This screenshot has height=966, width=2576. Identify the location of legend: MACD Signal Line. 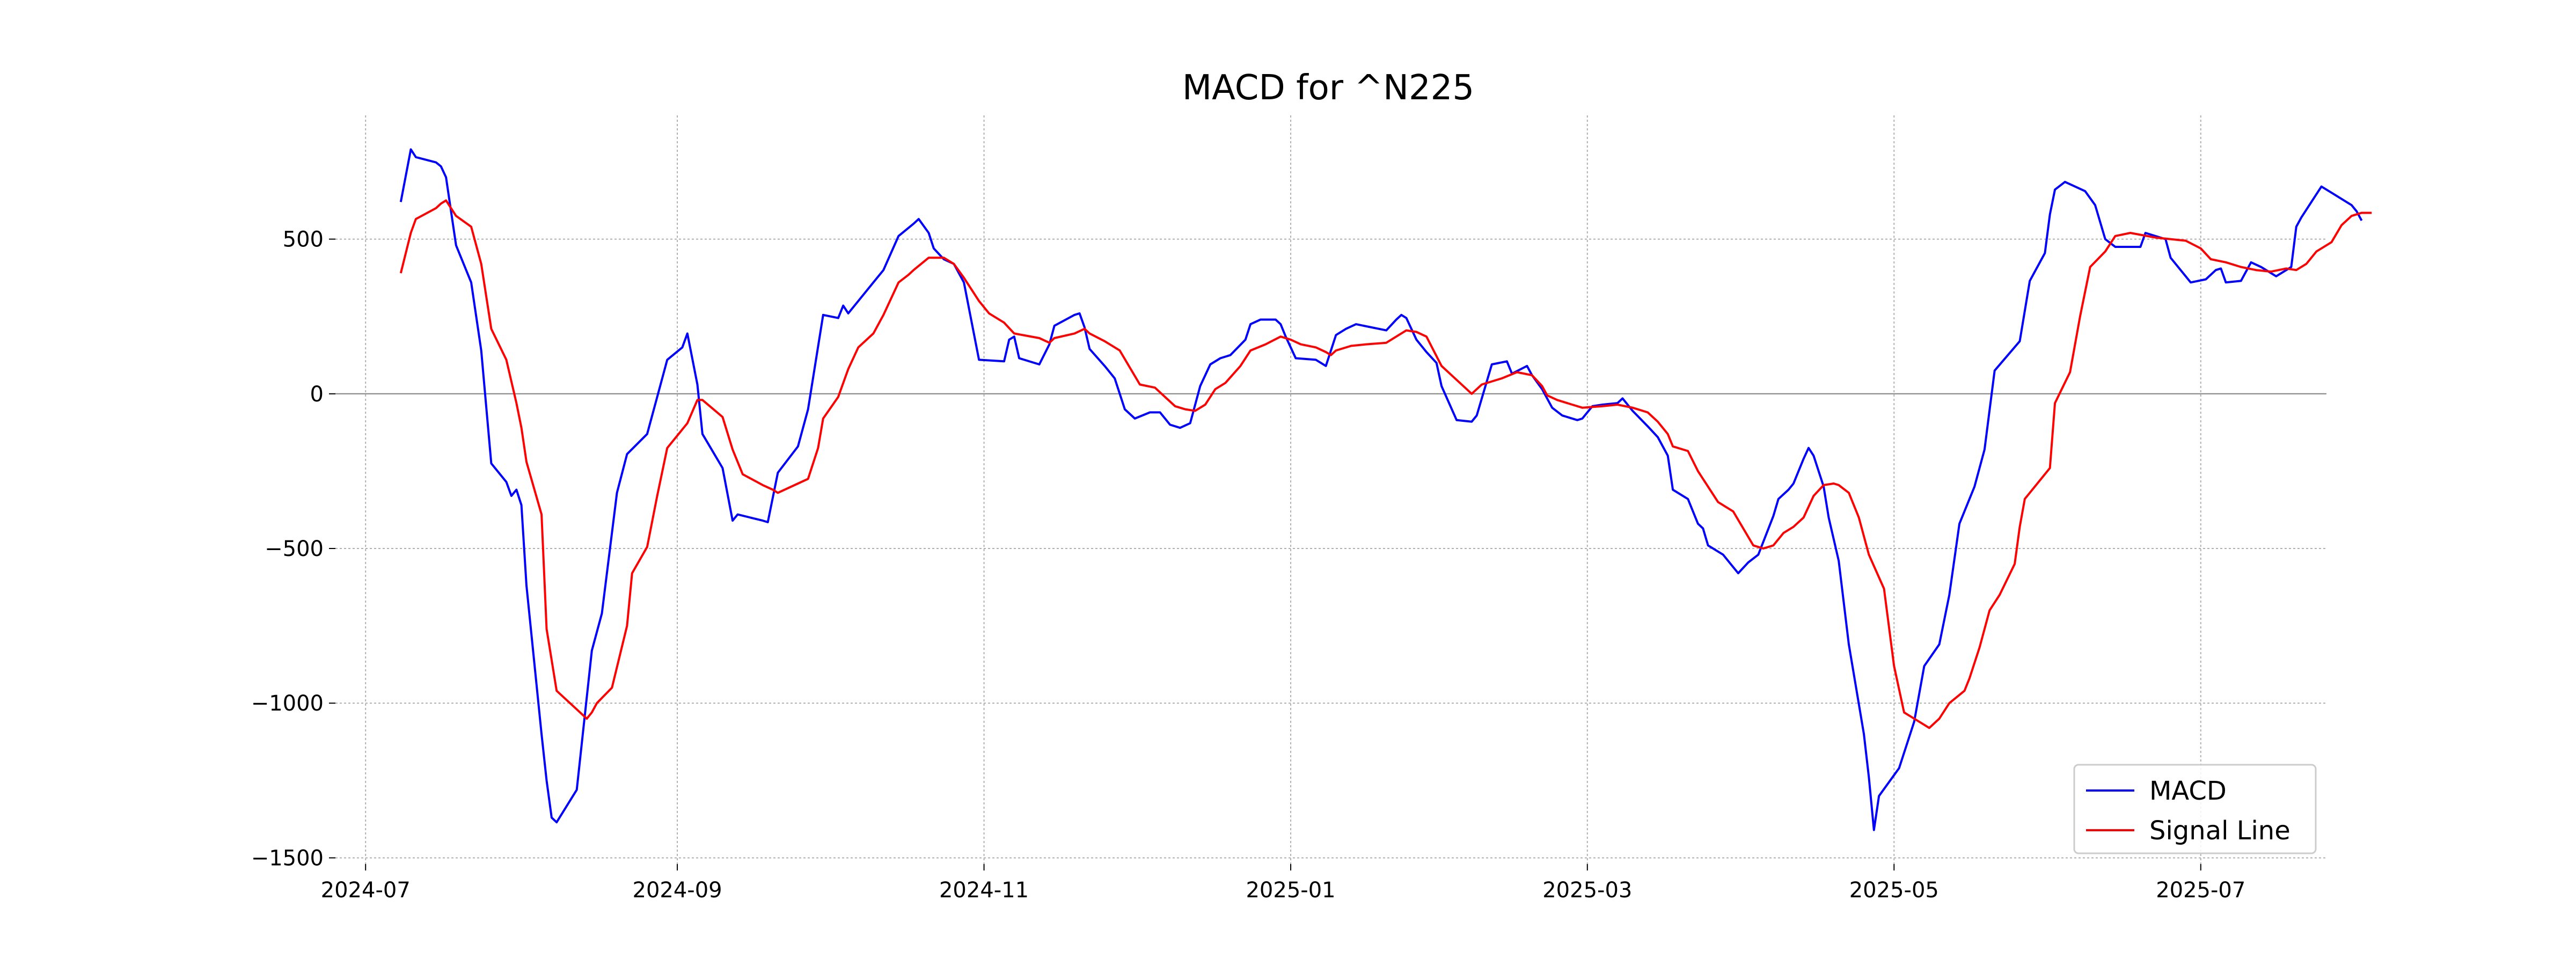
(2195, 809).